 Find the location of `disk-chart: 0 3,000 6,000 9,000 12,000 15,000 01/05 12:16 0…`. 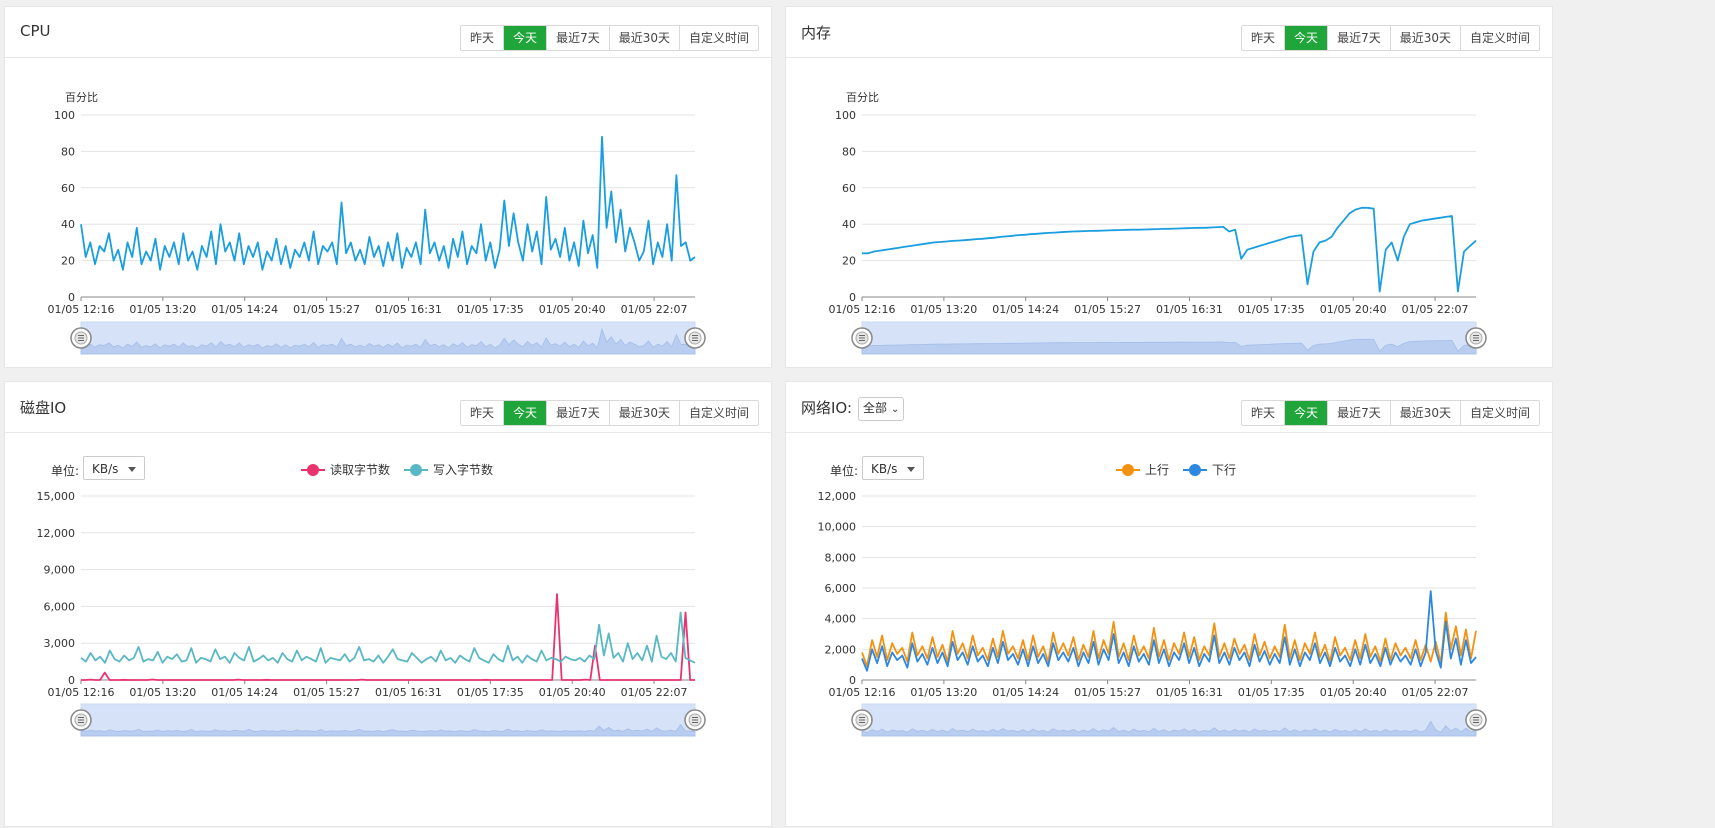

disk-chart: 0 3,000 6,000 9,000 12,000 15,000 01/05 12:16 0… is located at coordinates (371, 613).